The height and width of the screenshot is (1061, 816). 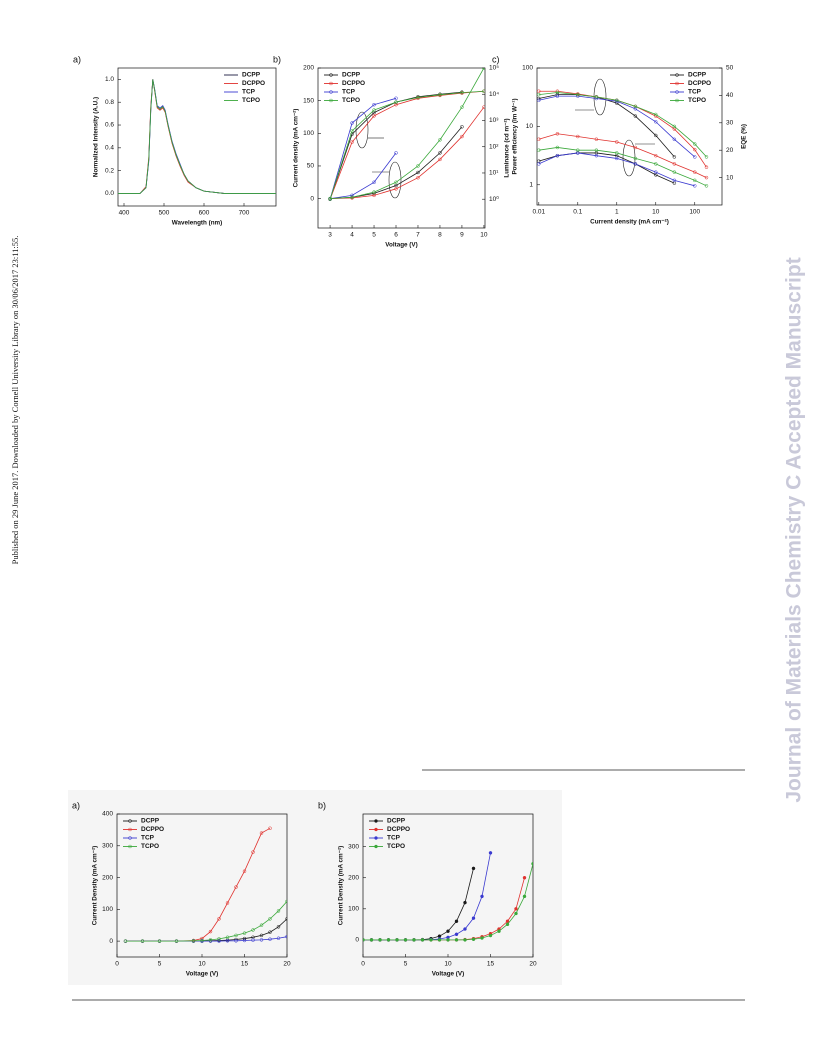 What do you see at coordinates (353, 909) in the screenshot?
I see `y-tick-label: 100` at bounding box center [353, 909].